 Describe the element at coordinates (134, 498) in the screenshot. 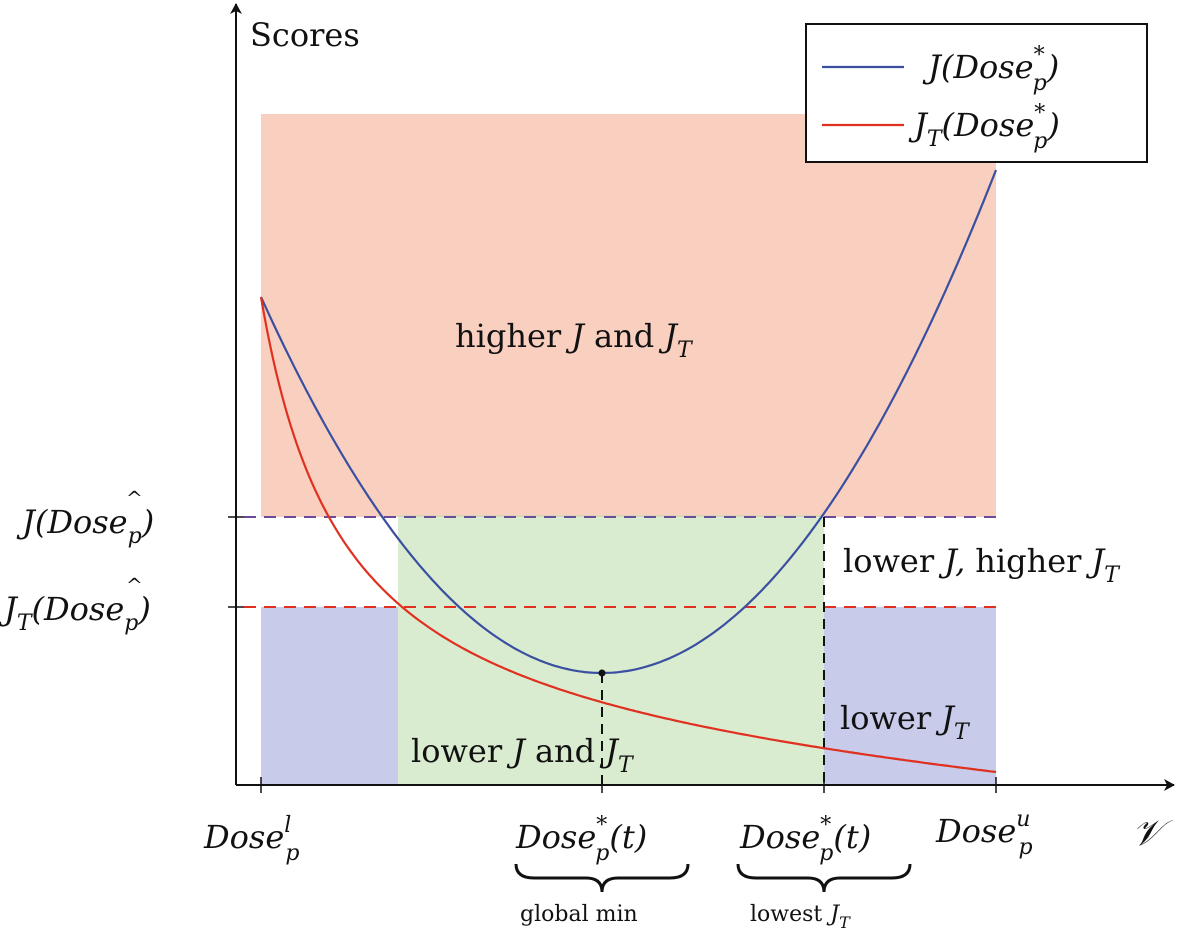

I see `level-hat-j: ^` at that location.